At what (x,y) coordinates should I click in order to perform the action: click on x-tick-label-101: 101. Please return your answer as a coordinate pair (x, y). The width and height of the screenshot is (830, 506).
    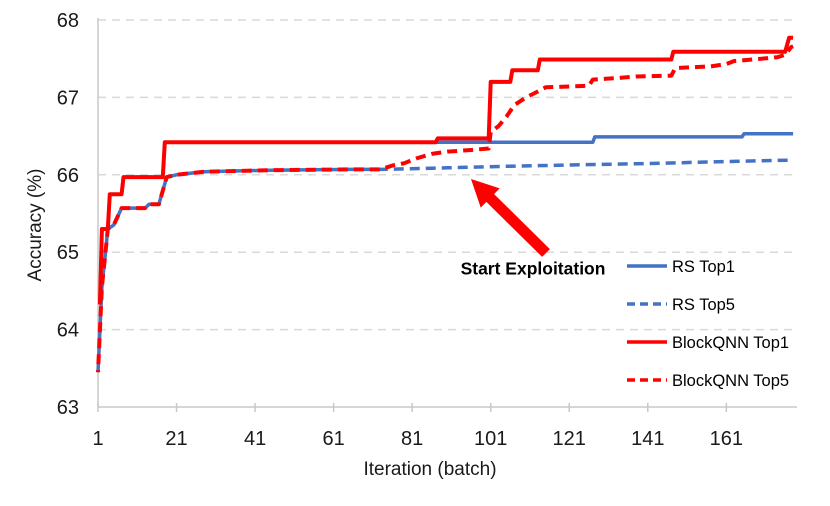
    Looking at the image, I should click on (490, 439).